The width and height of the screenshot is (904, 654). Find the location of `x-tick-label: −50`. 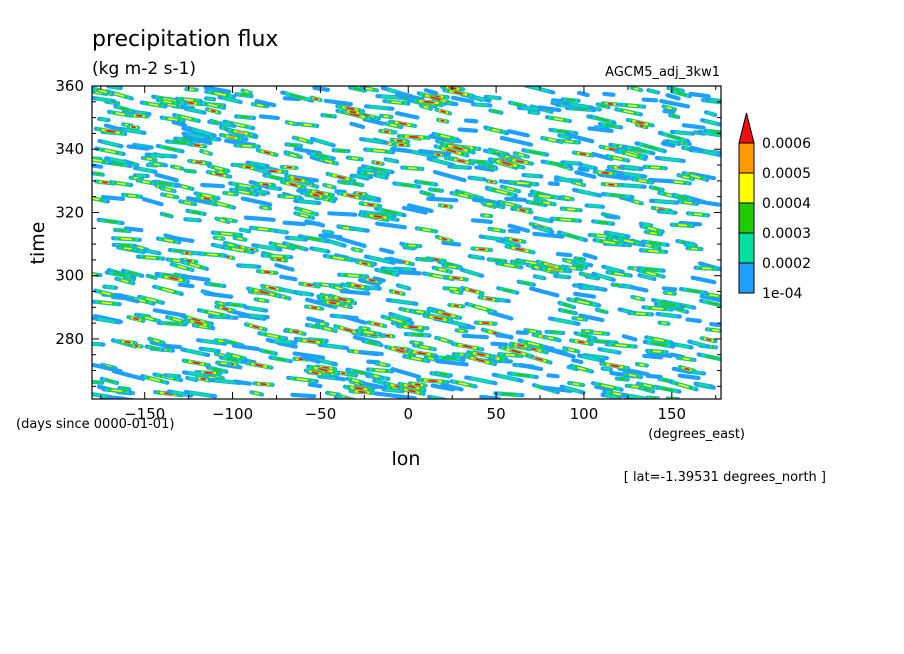

x-tick-label: −50 is located at coordinates (321, 414).